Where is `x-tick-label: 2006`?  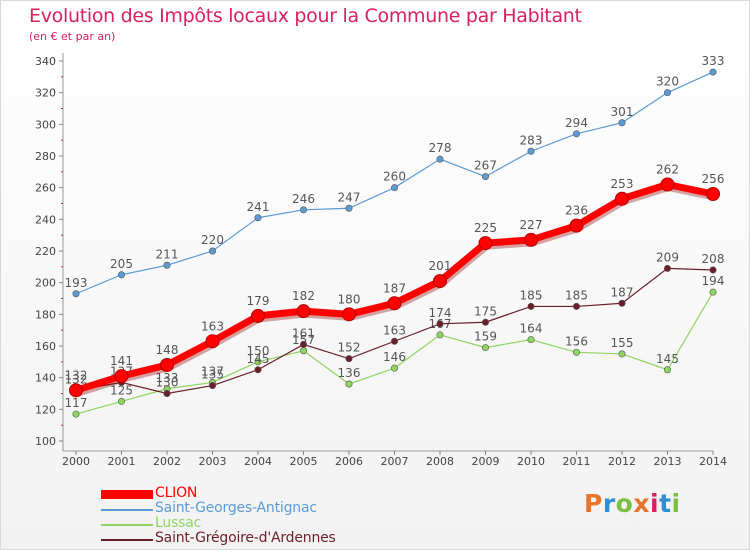
x-tick-label: 2006 is located at coordinates (349, 461).